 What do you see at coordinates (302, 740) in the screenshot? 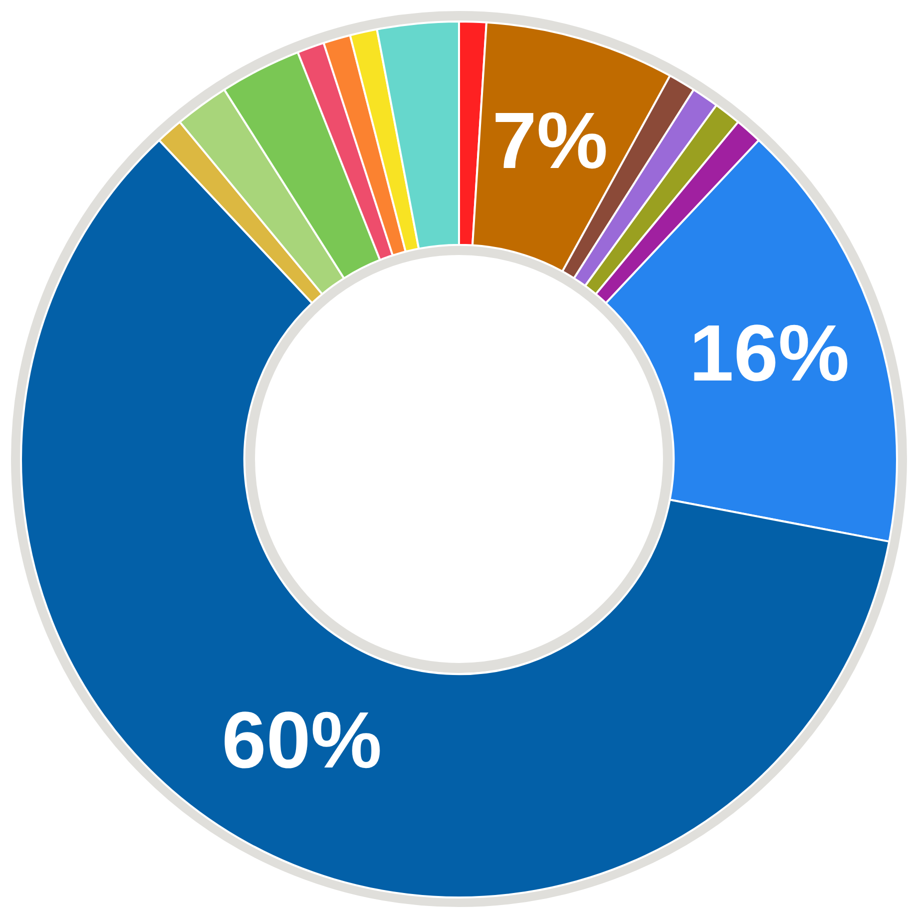
I see `data-label: 60%` at bounding box center [302, 740].